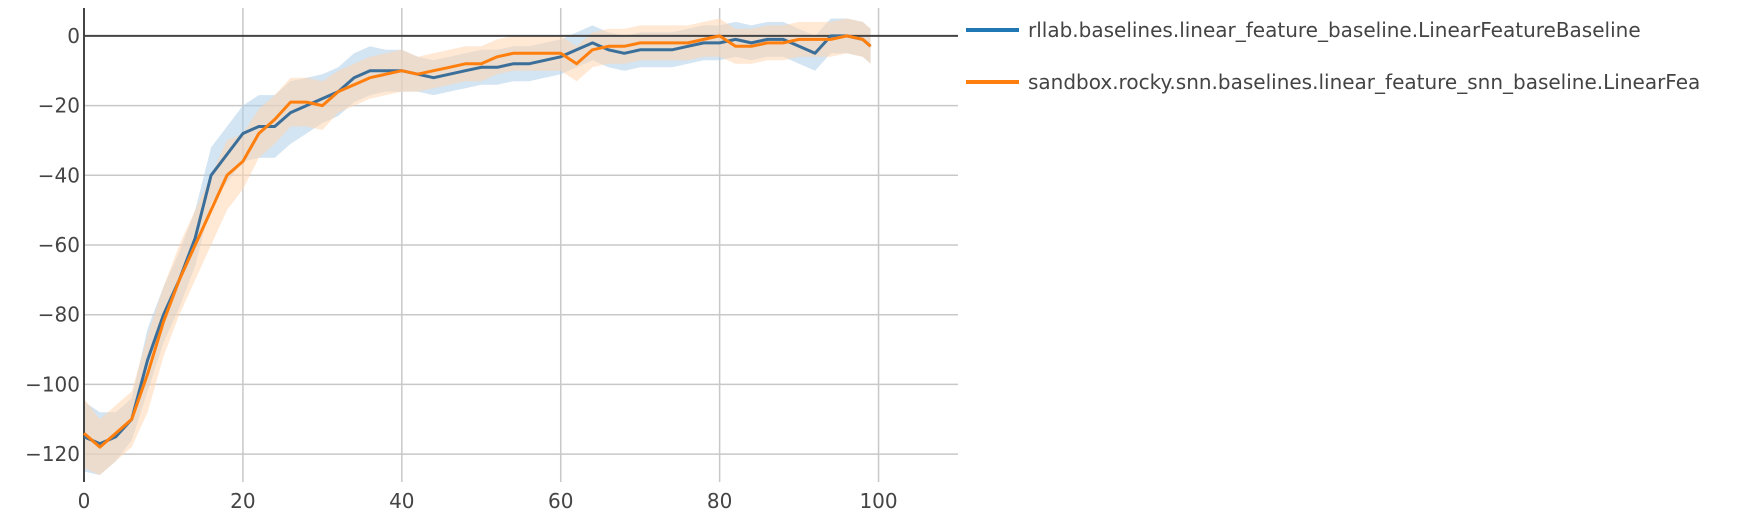 Image resolution: width=1756 pixels, height=526 pixels. I want to click on y-tick-label: −80, so click(59, 315).